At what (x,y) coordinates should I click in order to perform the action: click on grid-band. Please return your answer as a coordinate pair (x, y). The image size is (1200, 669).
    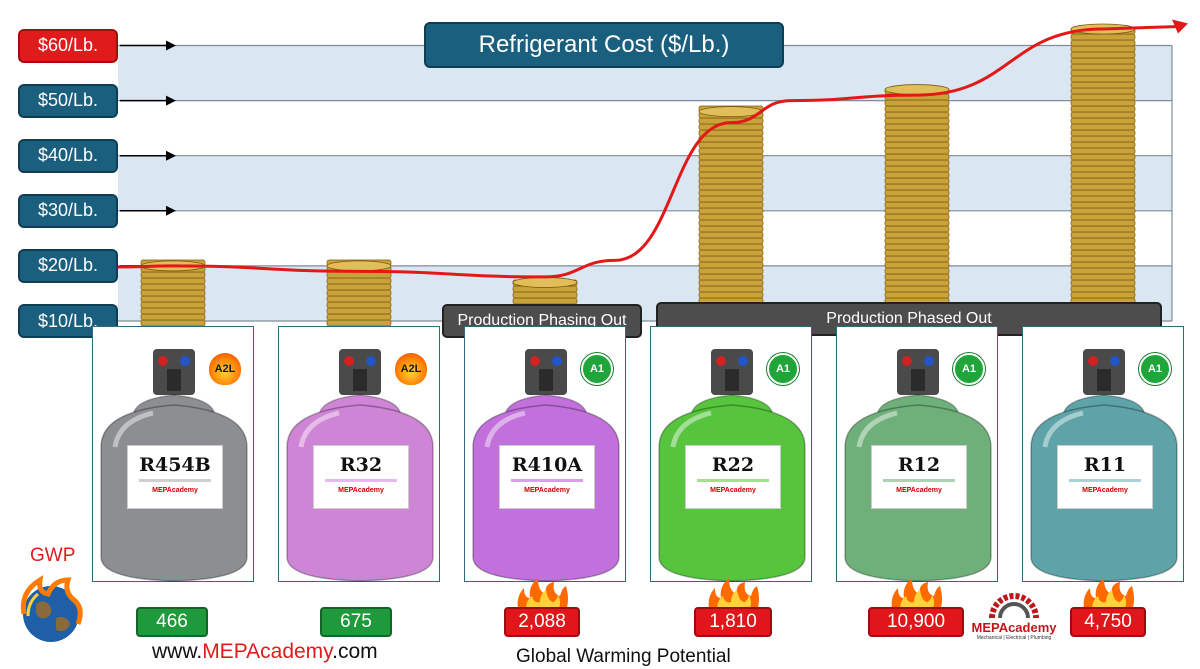
    Looking at the image, I should click on (645, 183).